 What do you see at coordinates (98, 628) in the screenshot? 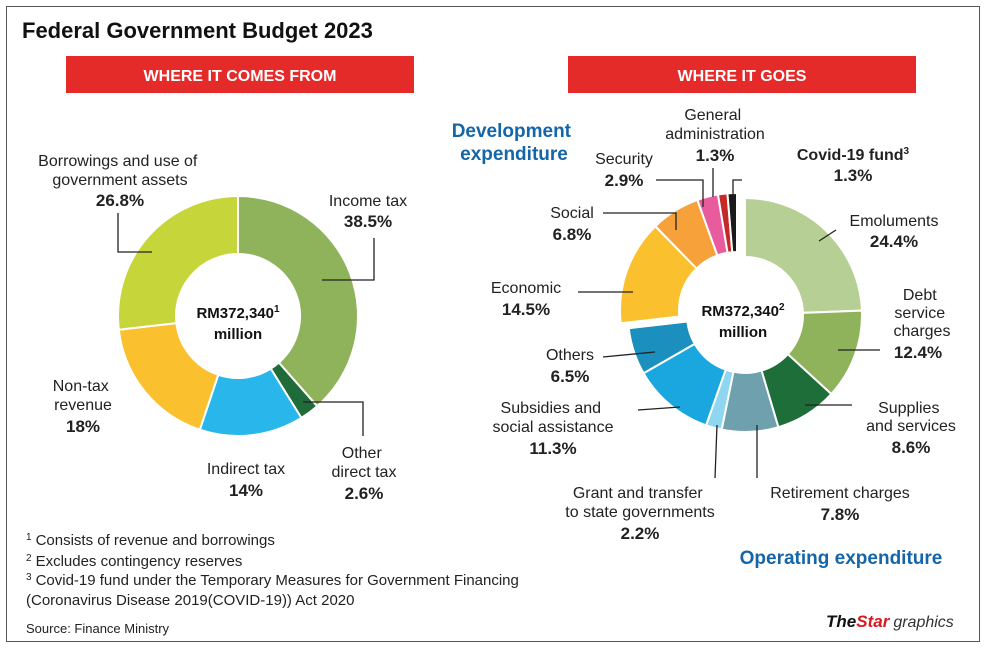
I see `source-text: Source: Finance Ministry` at bounding box center [98, 628].